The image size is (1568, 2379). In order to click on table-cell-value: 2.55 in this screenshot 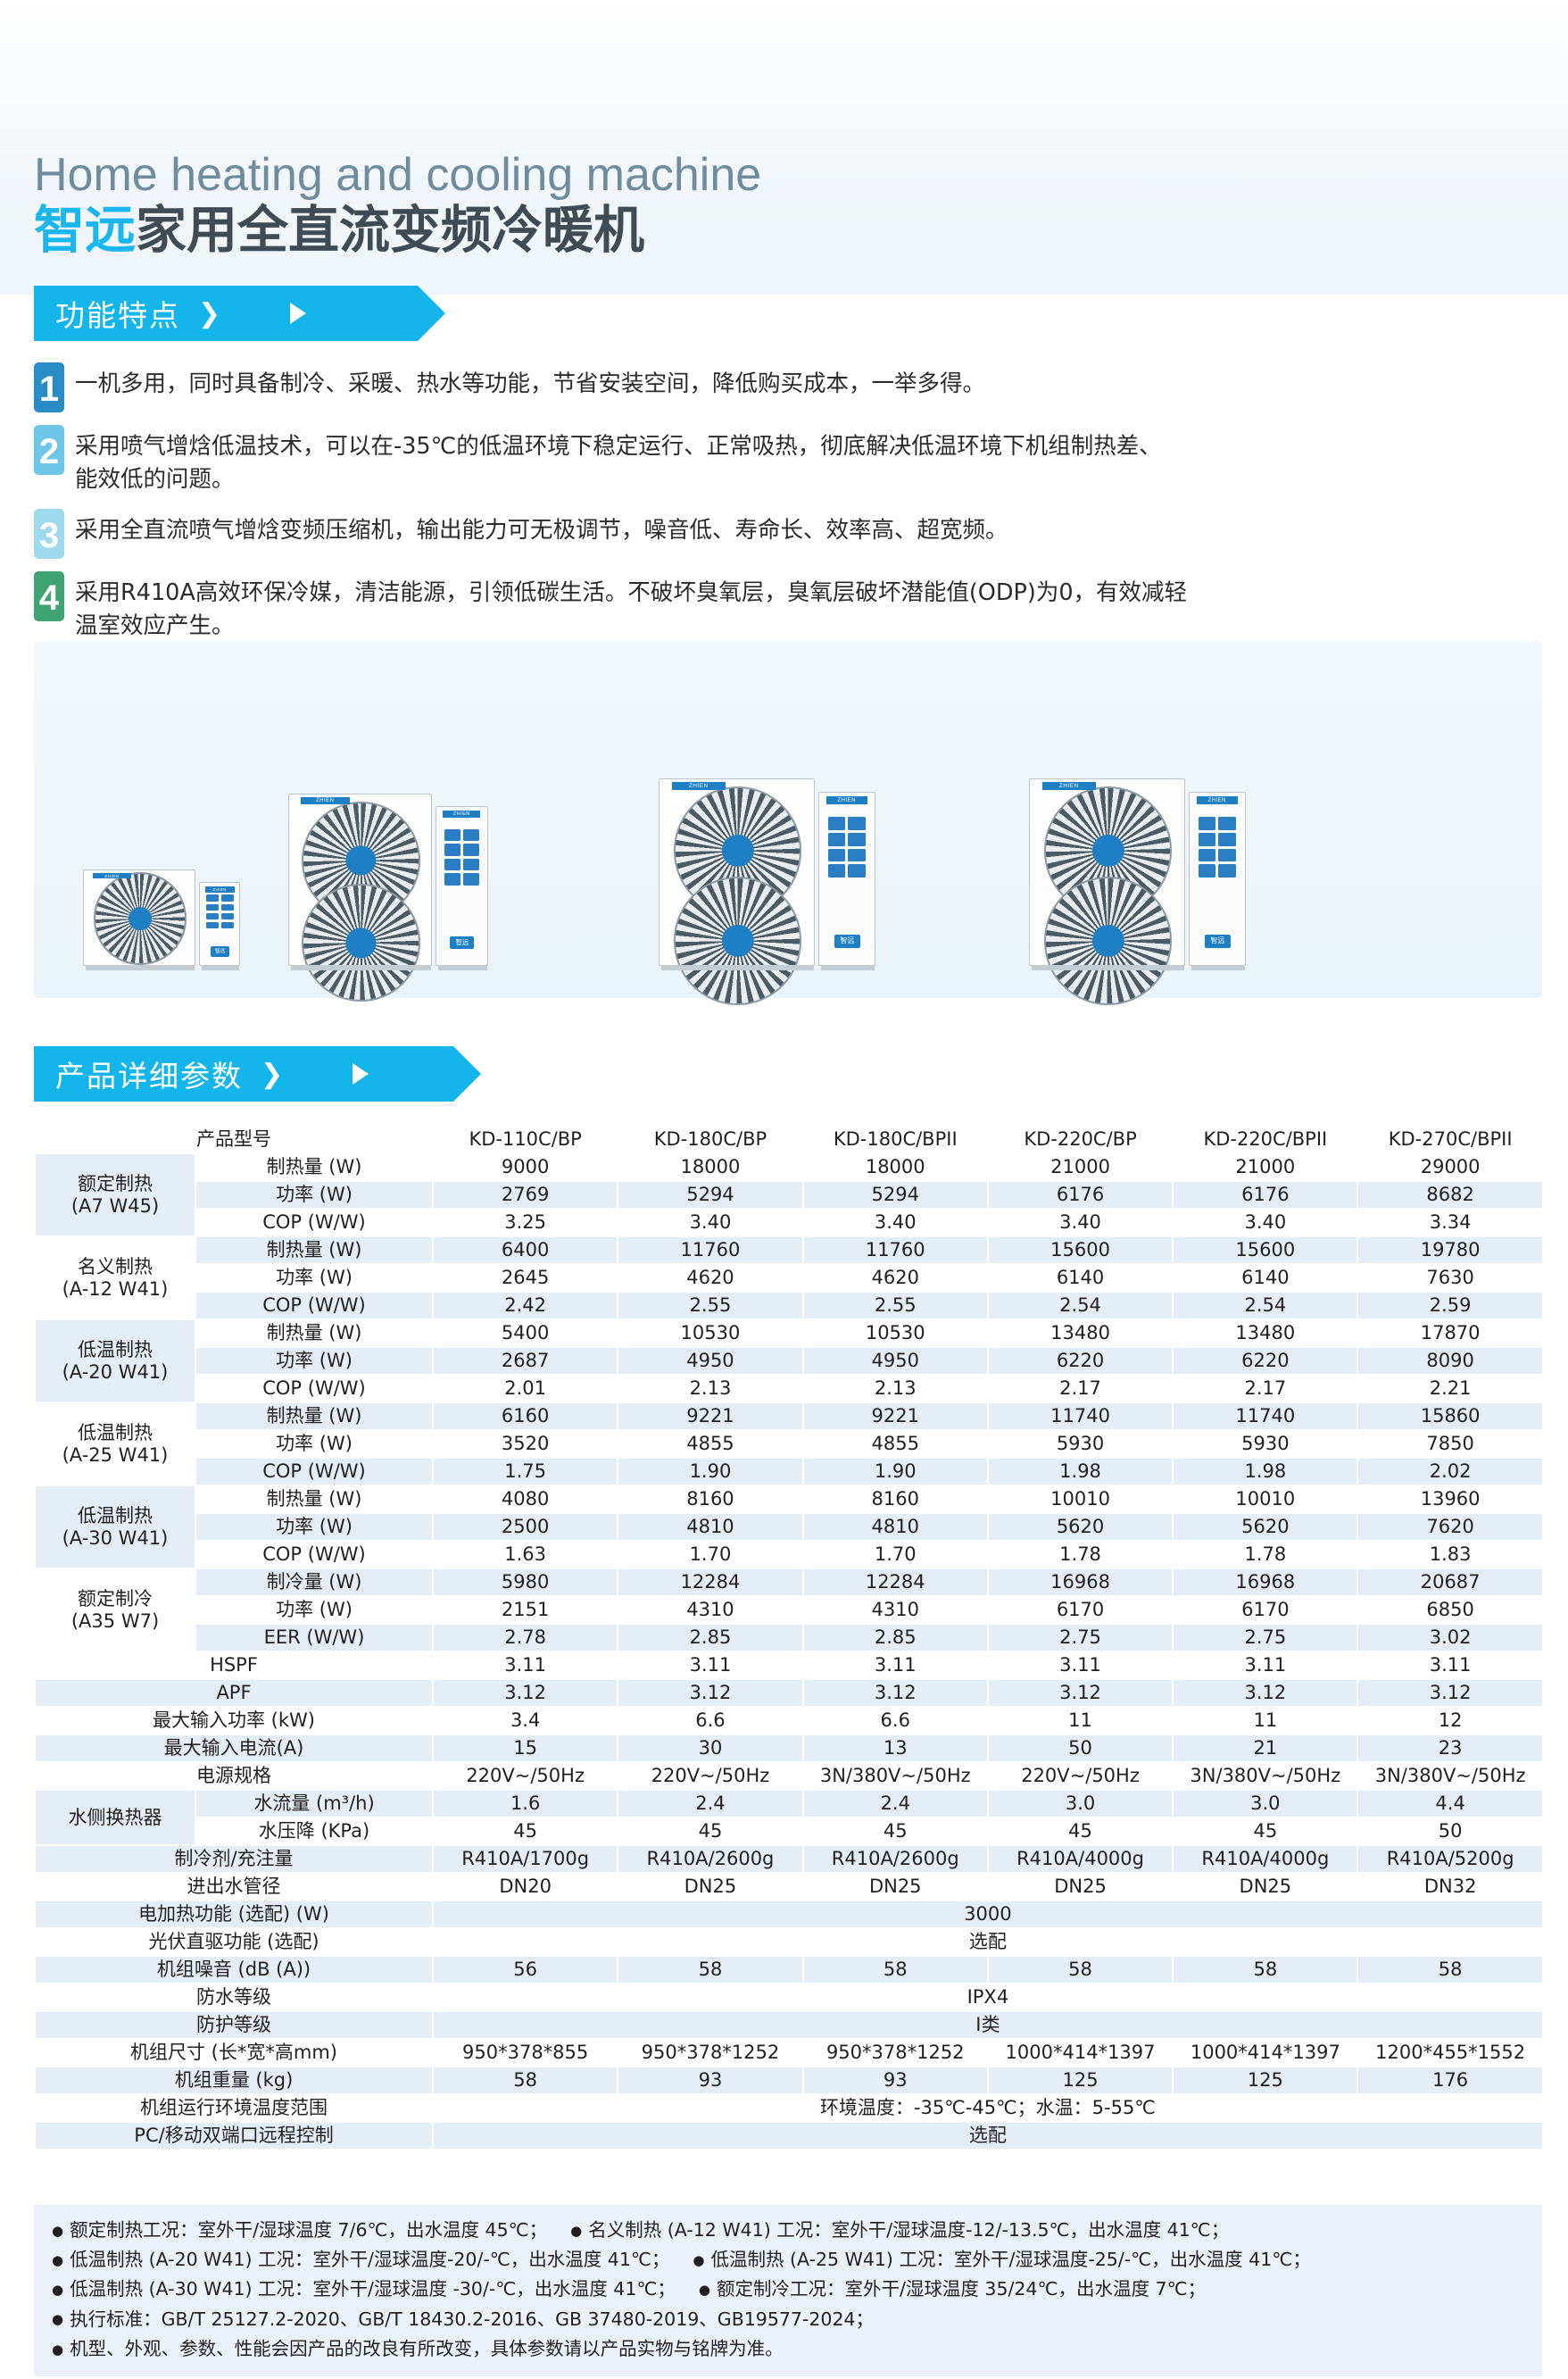, I will do `click(895, 1305)`.